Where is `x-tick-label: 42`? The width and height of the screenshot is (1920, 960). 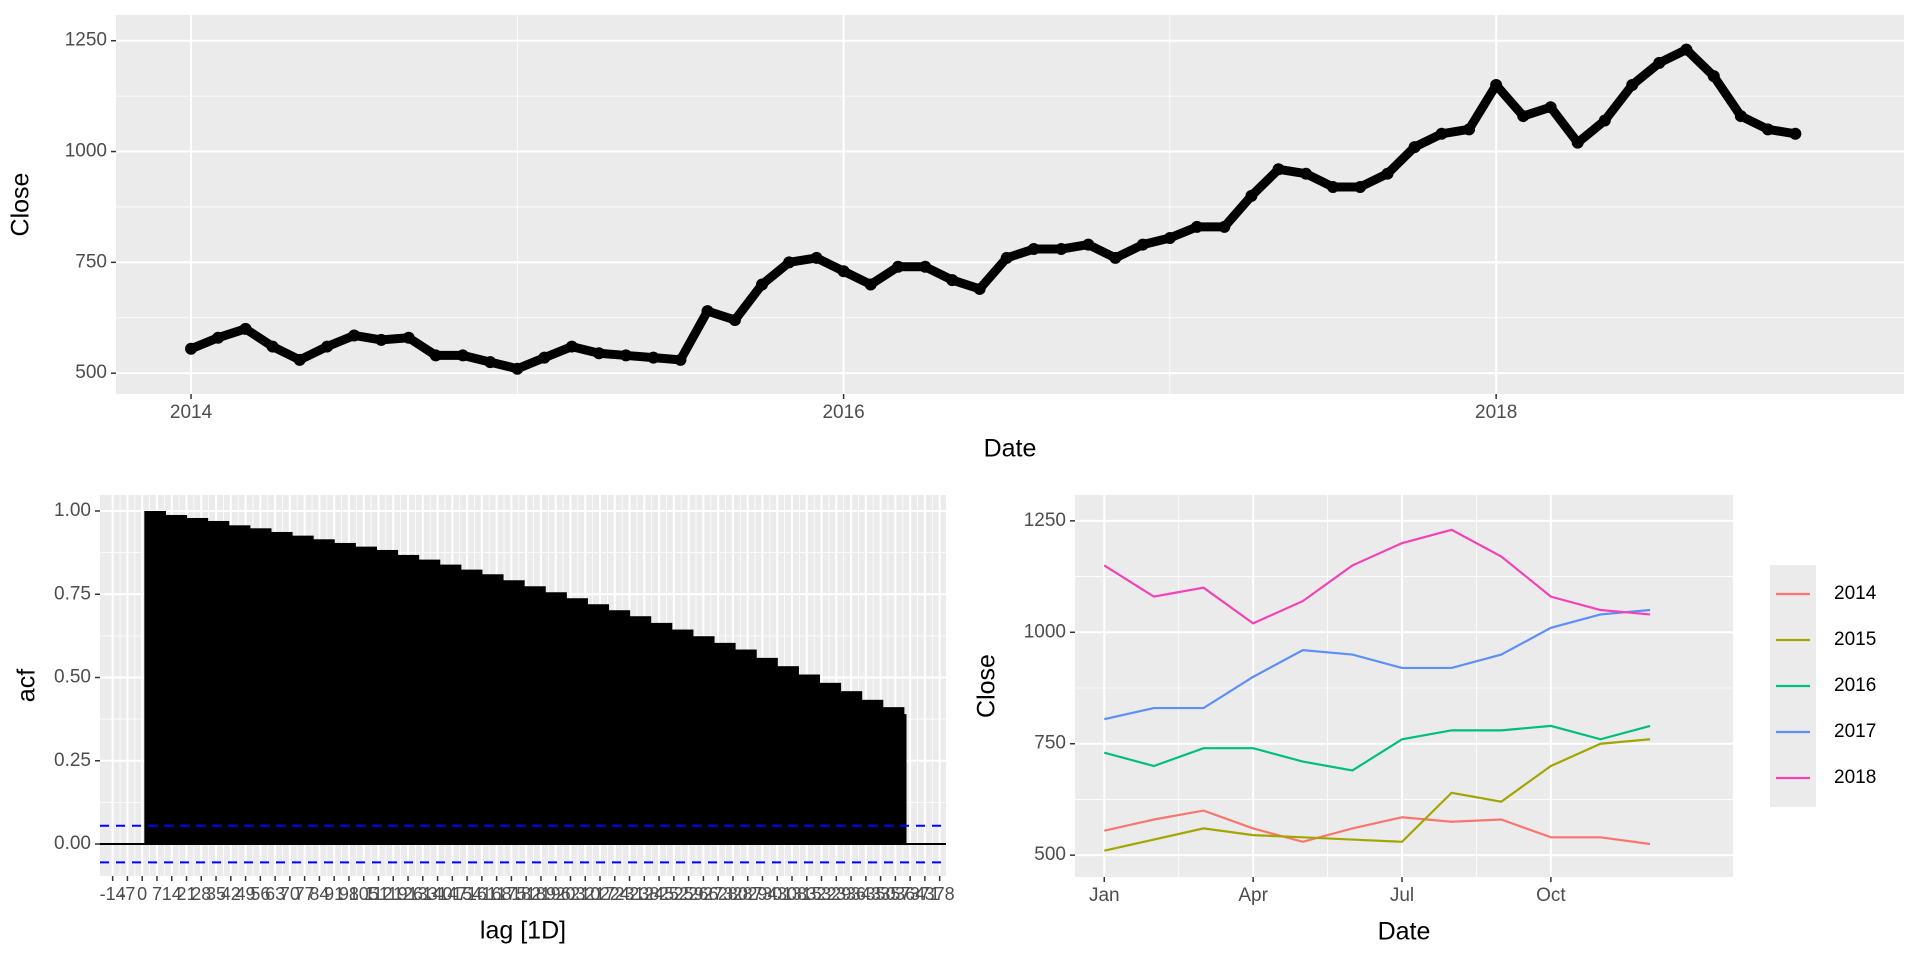 x-tick-label: 42 is located at coordinates (231, 894).